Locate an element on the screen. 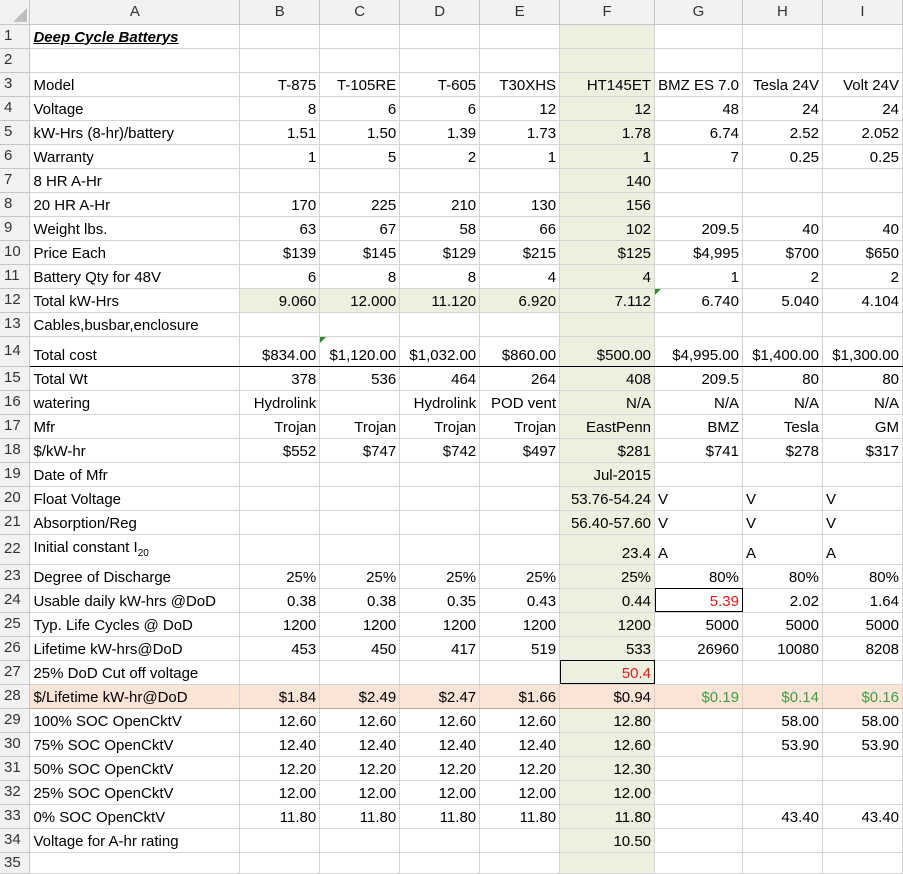 The height and width of the screenshot is (874, 903). cell: $497 is located at coordinates (520, 450).